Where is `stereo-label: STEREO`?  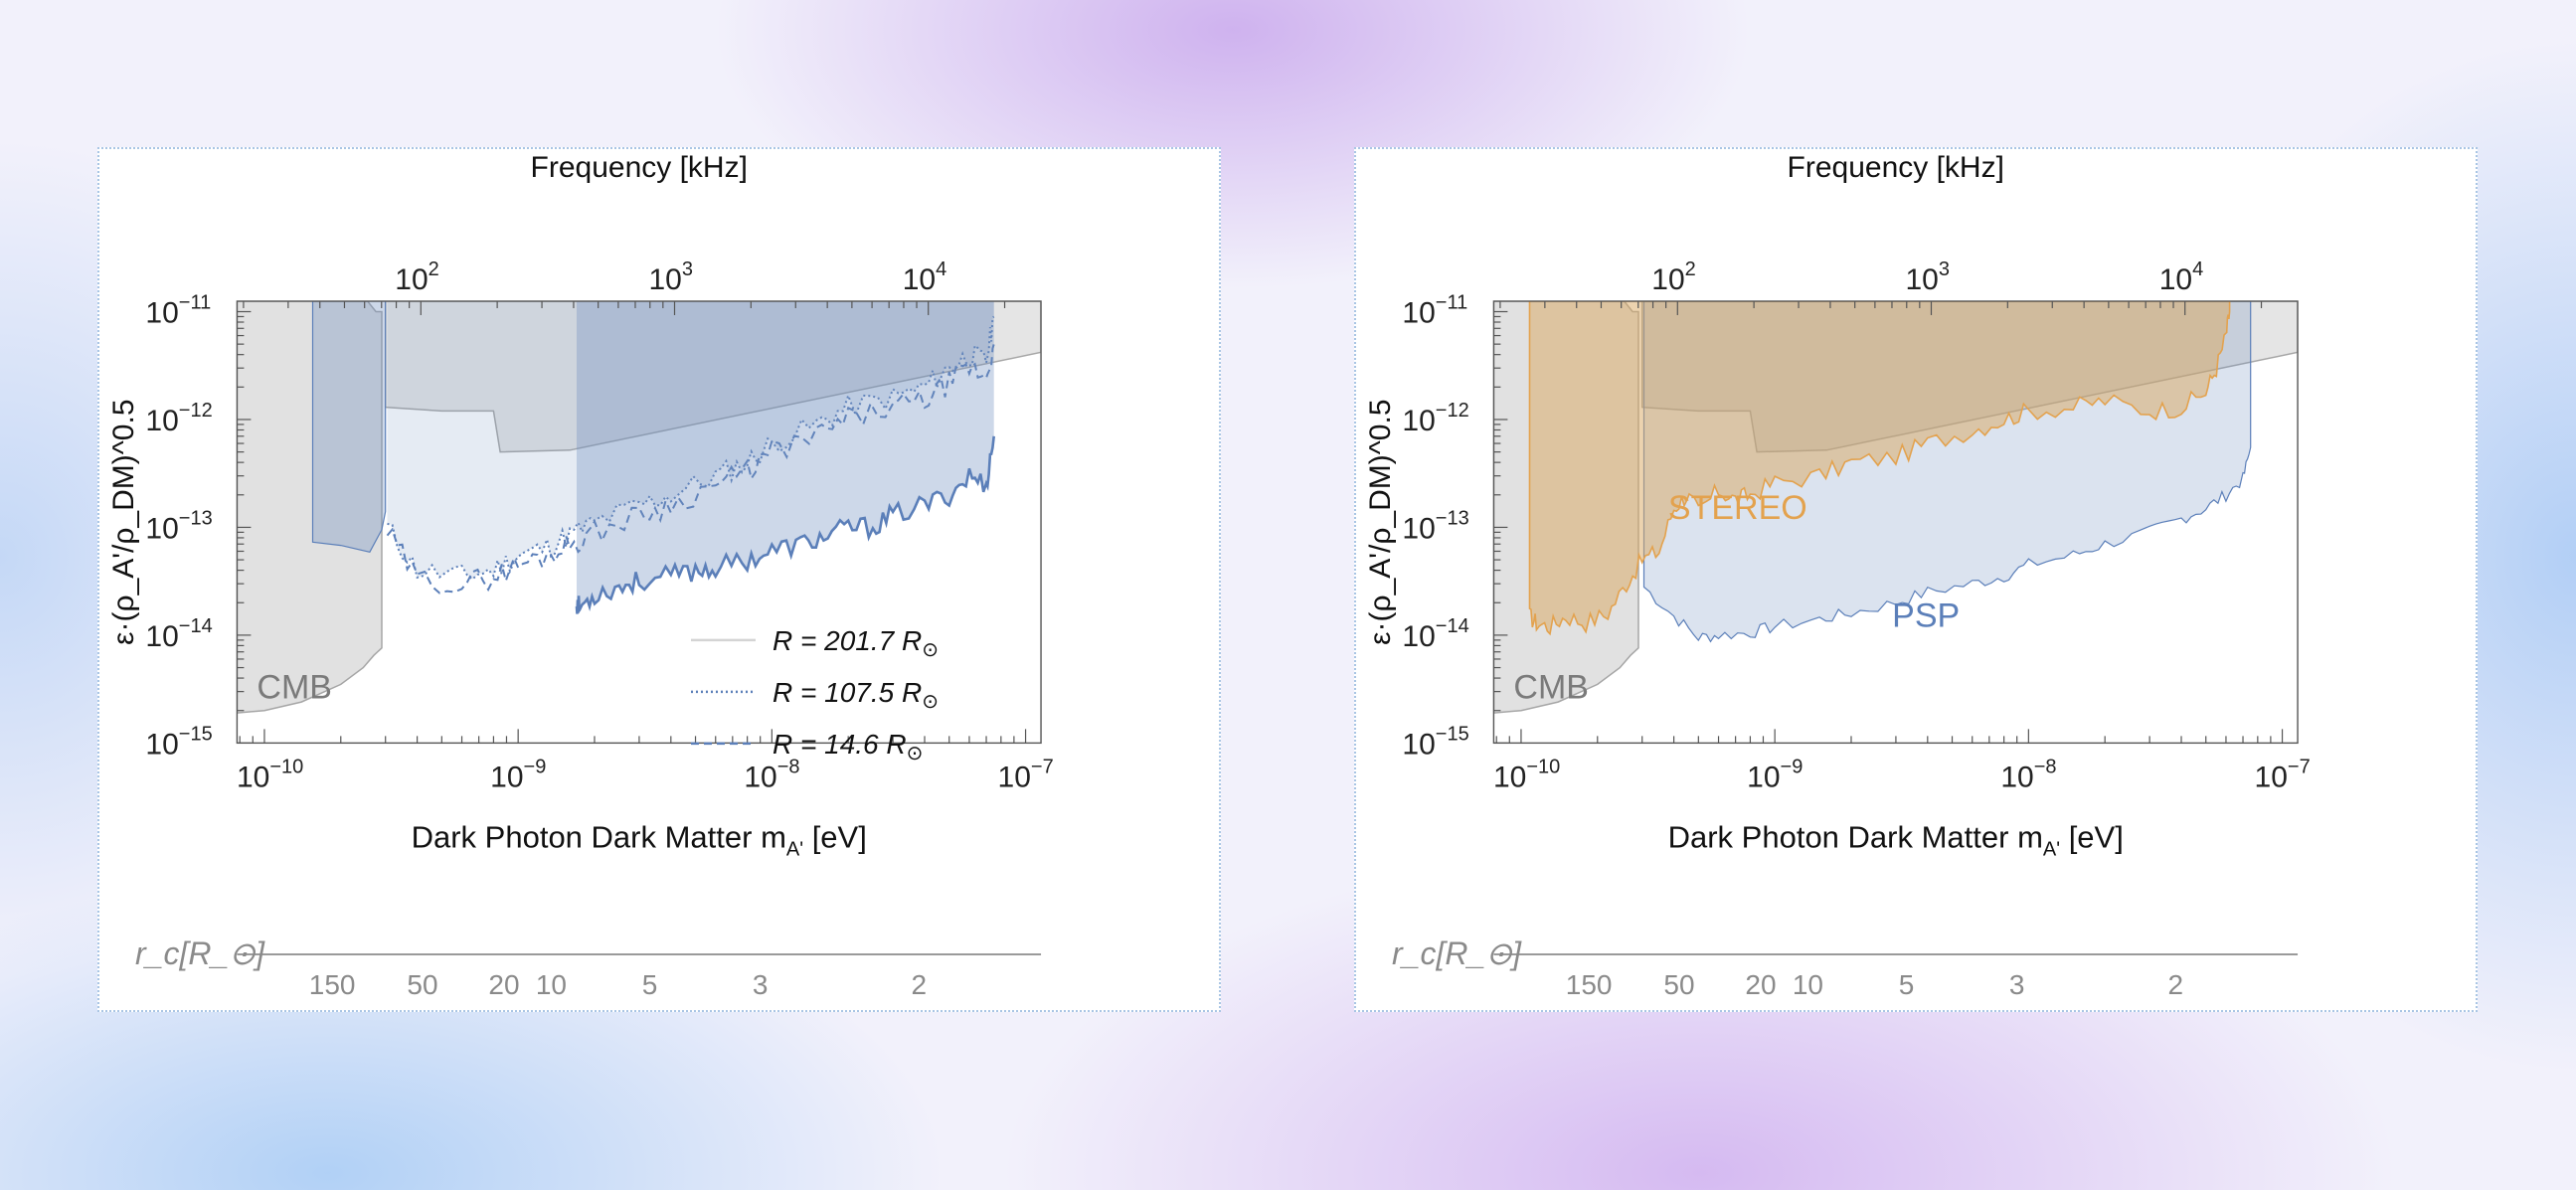 stereo-label: STEREO is located at coordinates (1737, 508).